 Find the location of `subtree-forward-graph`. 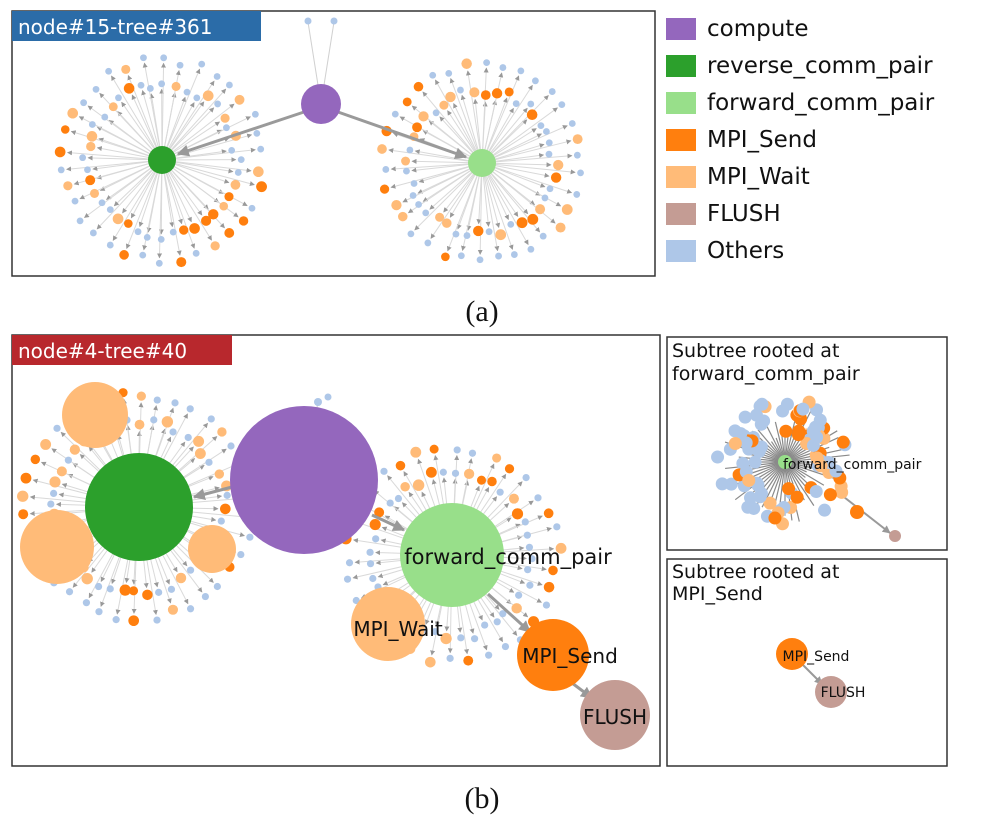

subtree-forward-graph is located at coordinates (806, 468).